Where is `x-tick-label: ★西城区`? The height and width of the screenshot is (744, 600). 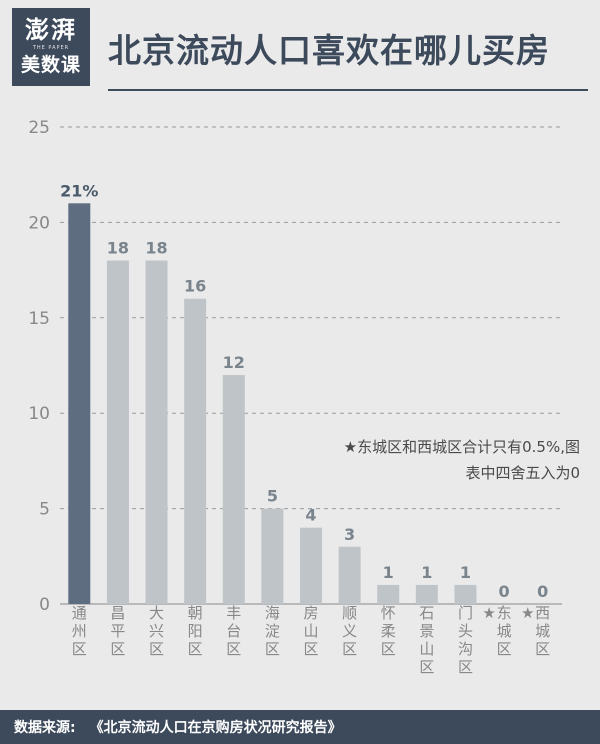 x-tick-label: ★西城区 is located at coordinates (535, 631).